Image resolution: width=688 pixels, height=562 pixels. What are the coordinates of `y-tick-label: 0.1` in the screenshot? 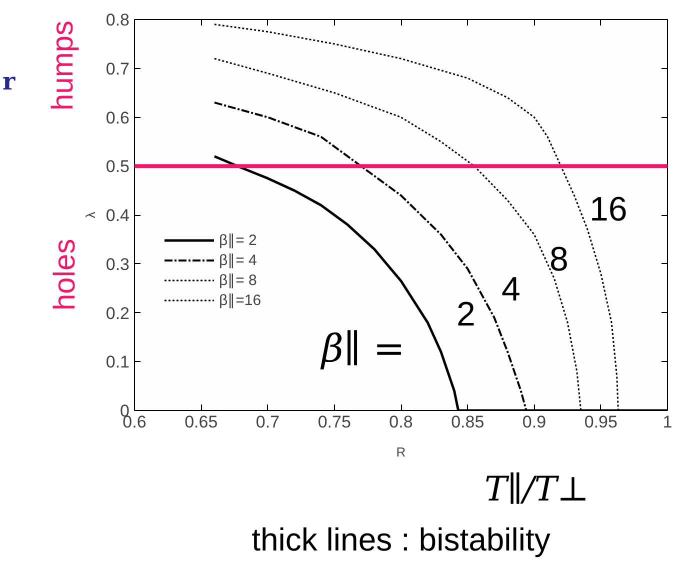 It's located at (118, 362).